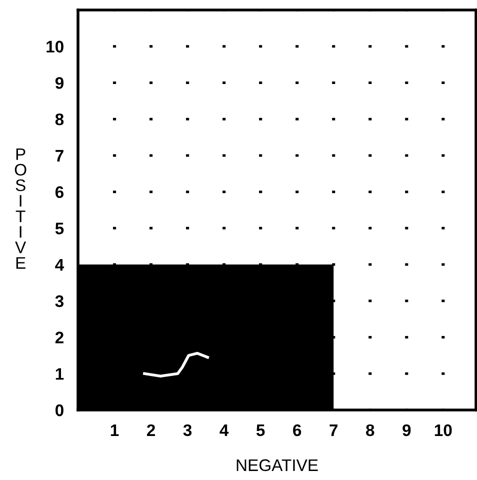 The image size is (477, 480). I want to click on y-tick-label: 7, so click(60, 156).